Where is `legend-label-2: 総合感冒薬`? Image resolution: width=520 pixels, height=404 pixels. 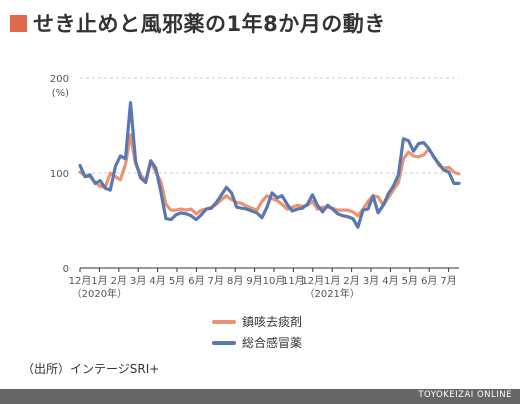
legend-label-2: 総合感冒薬 is located at coordinates (272, 342).